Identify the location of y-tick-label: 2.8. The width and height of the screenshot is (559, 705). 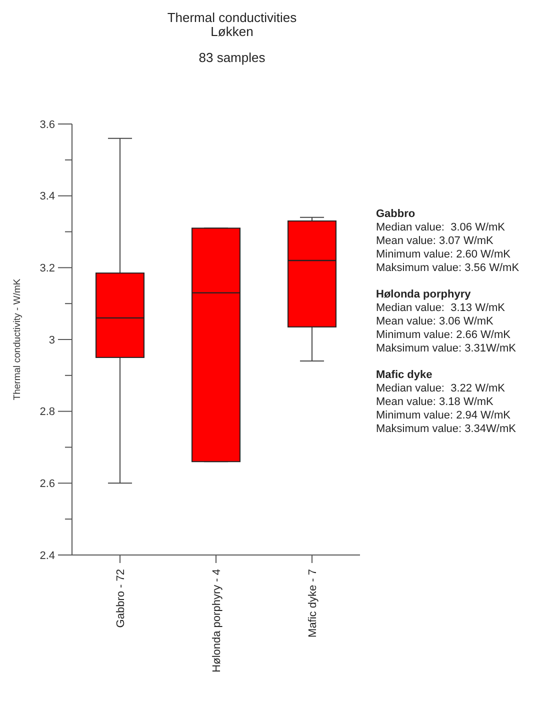
(47, 412).